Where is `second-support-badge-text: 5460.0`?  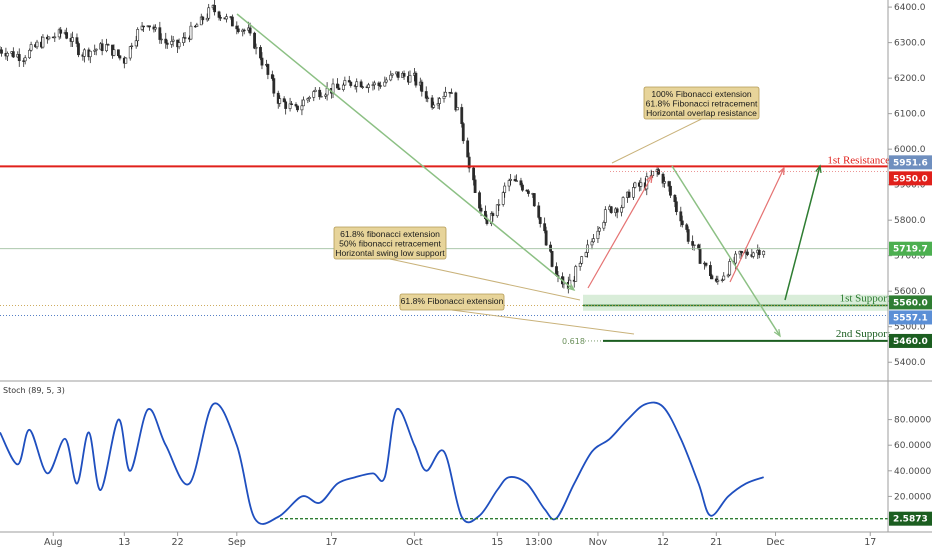 second-support-badge-text: 5460.0 is located at coordinates (910, 342).